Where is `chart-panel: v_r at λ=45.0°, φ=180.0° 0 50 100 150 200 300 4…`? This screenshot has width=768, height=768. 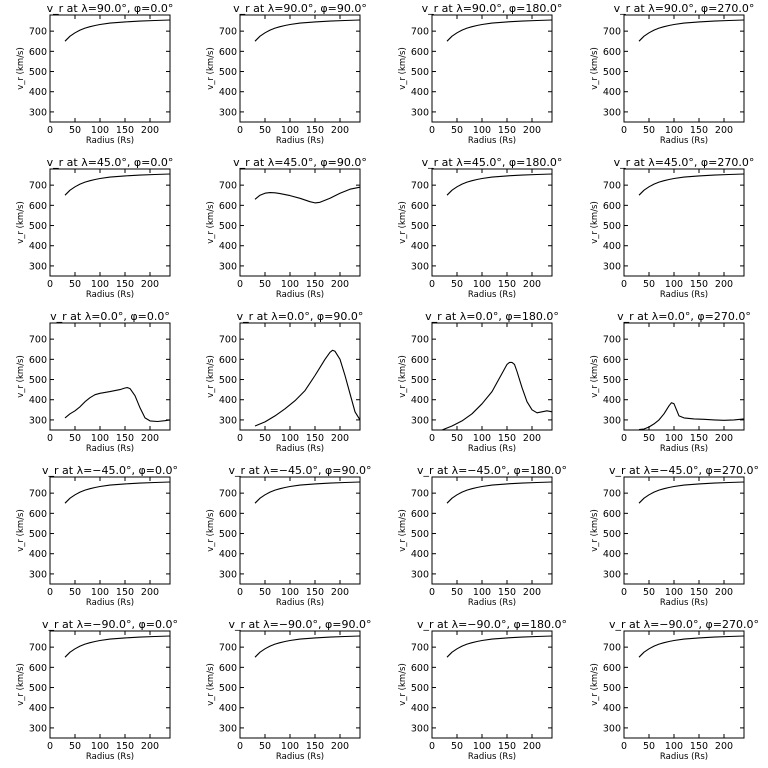
chart-panel: v_r at λ=45.0°, φ=180.0° 0 50 100 150 200 300 4… is located at coordinates (480, 228).